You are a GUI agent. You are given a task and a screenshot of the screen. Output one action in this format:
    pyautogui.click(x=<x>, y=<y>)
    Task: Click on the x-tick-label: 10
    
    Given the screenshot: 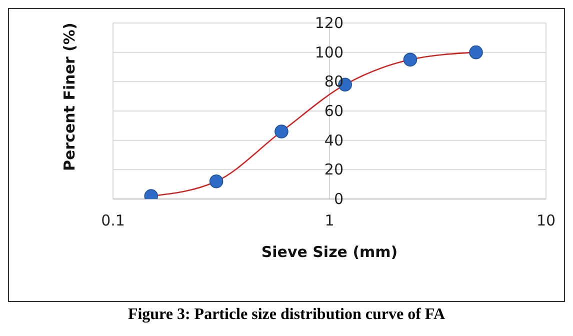 What is the action you would take?
    pyautogui.click(x=546, y=221)
    